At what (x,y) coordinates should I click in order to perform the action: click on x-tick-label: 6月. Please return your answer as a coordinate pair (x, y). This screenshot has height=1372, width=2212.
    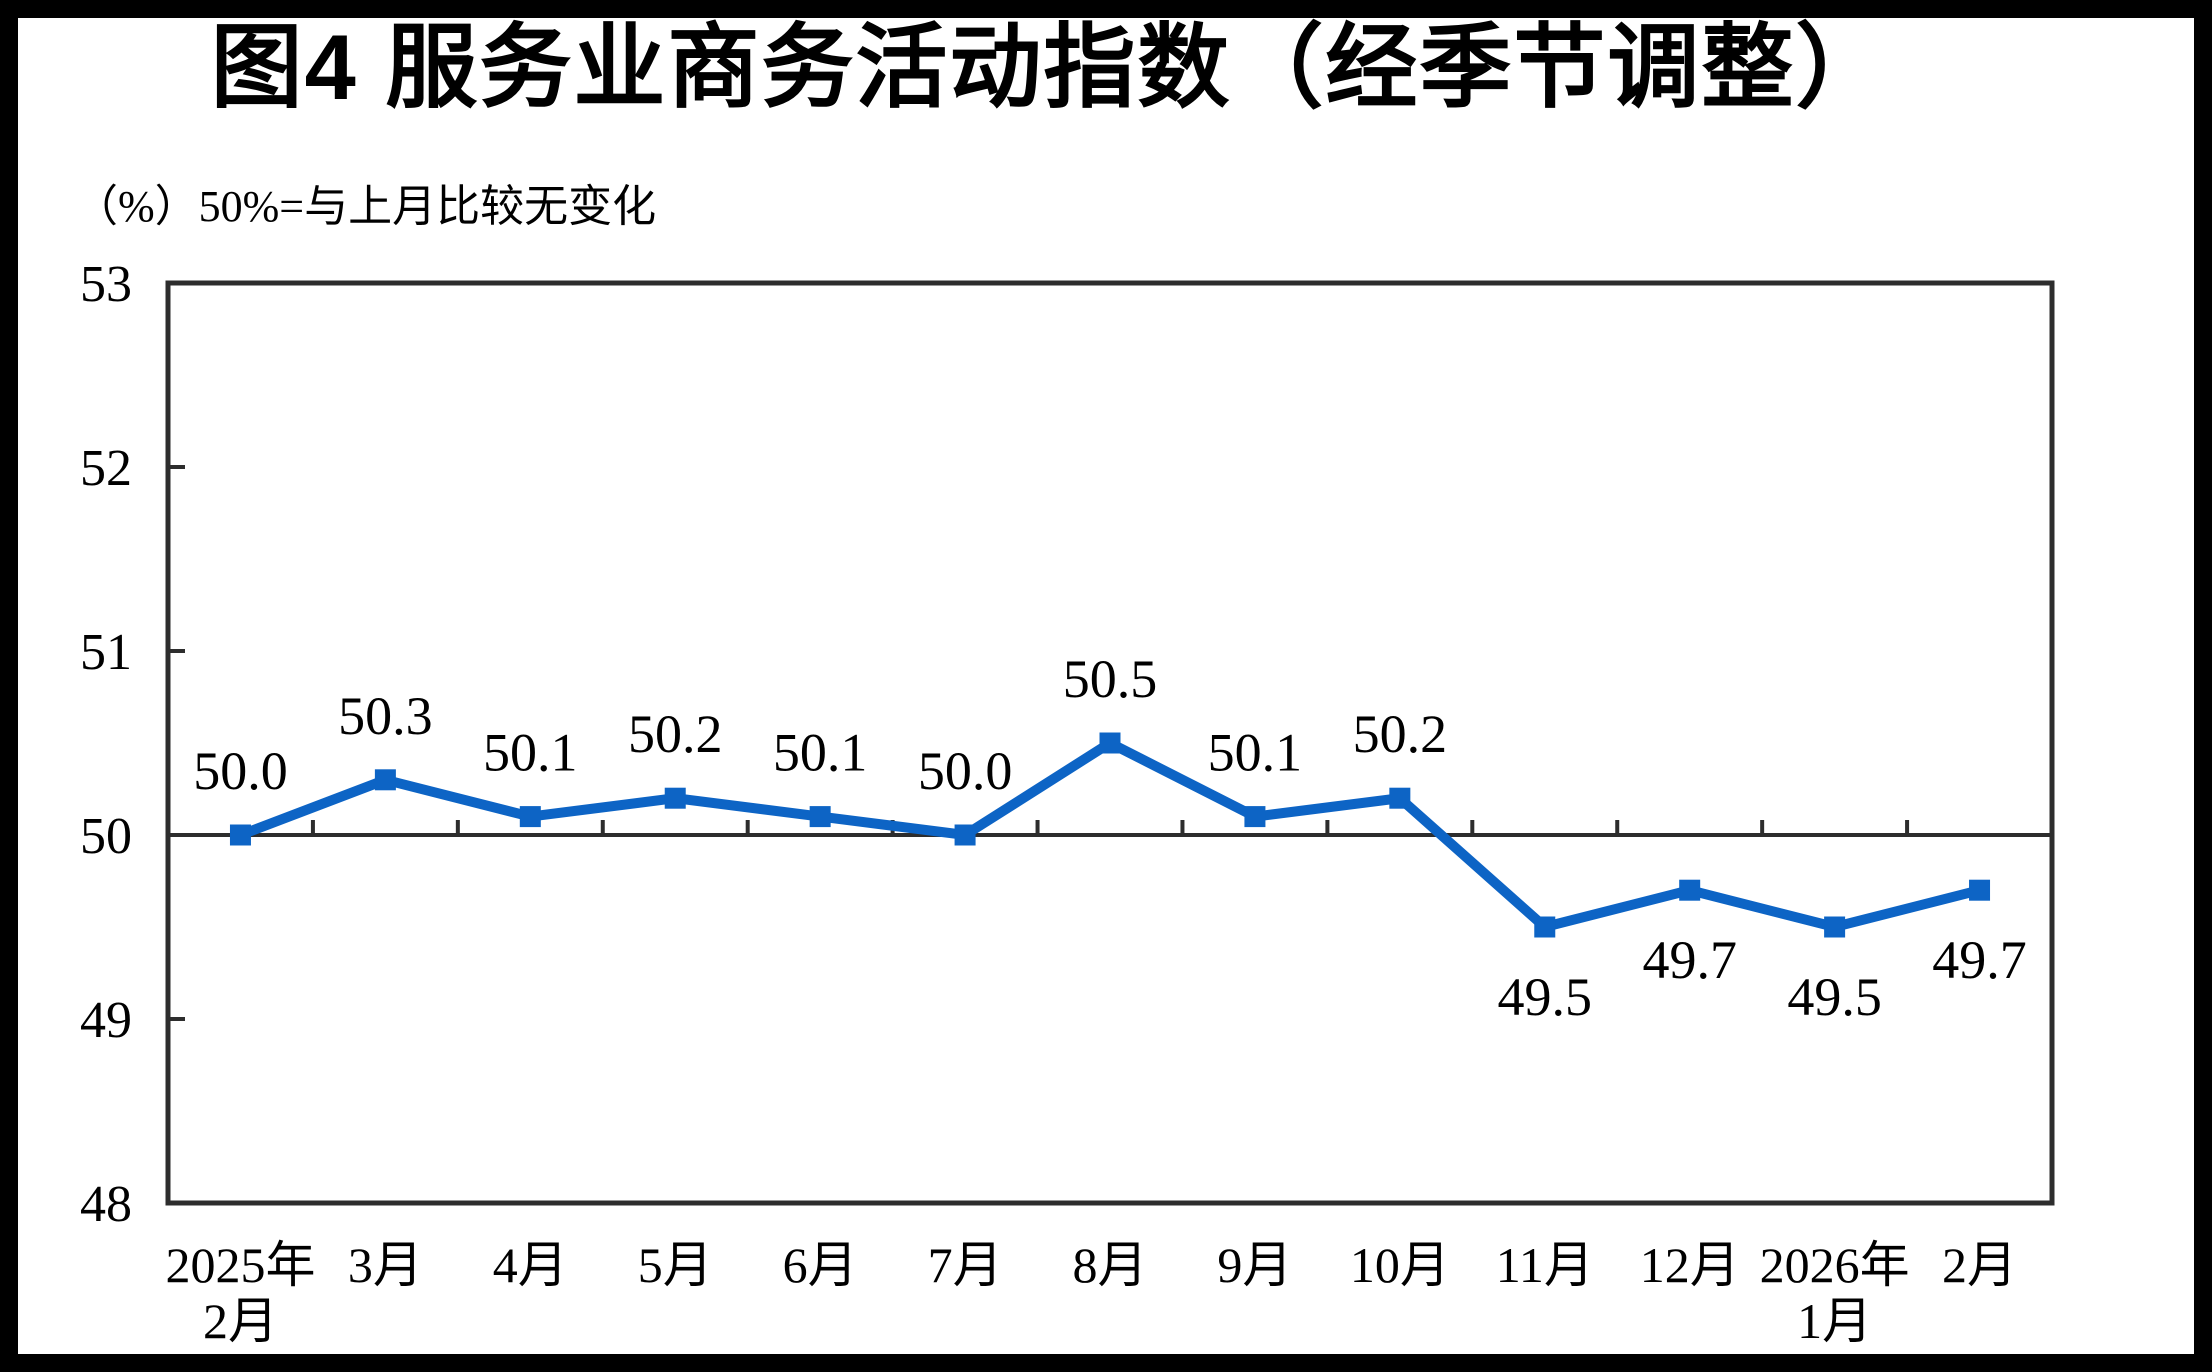
    Looking at the image, I should click on (820, 1265).